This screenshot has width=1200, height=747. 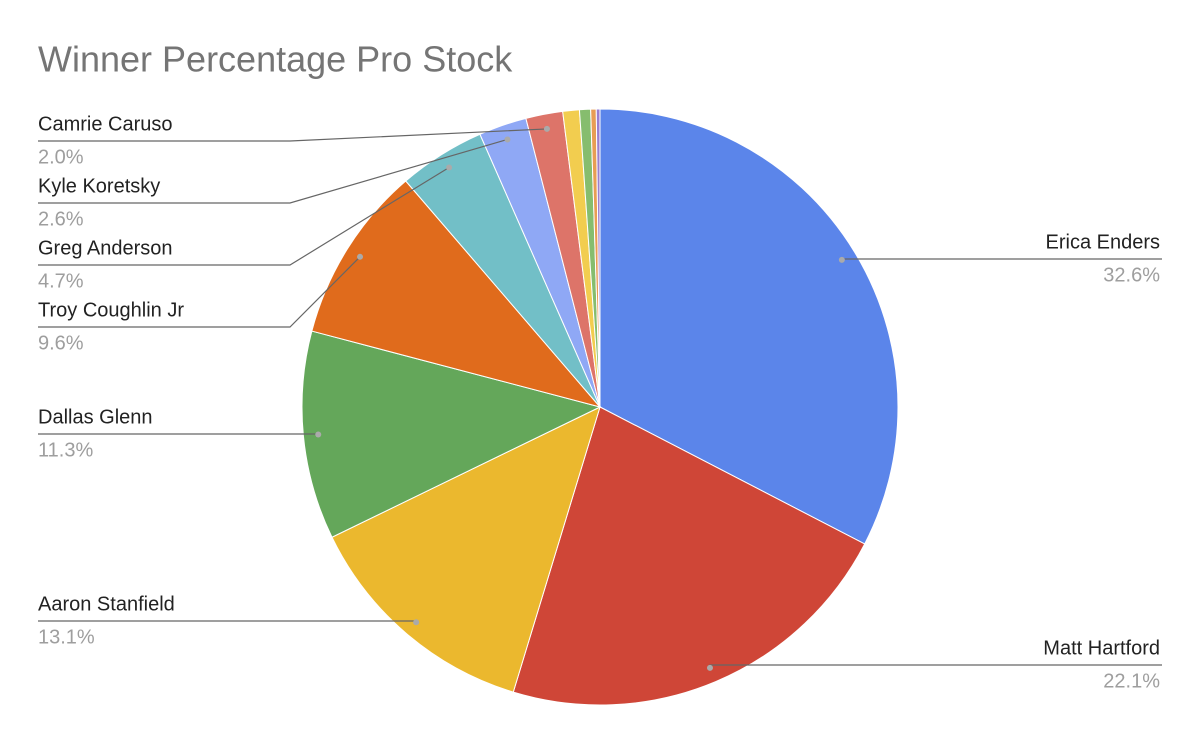 I want to click on slice-label: Troy Coughlin Jr, so click(x=111, y=310).